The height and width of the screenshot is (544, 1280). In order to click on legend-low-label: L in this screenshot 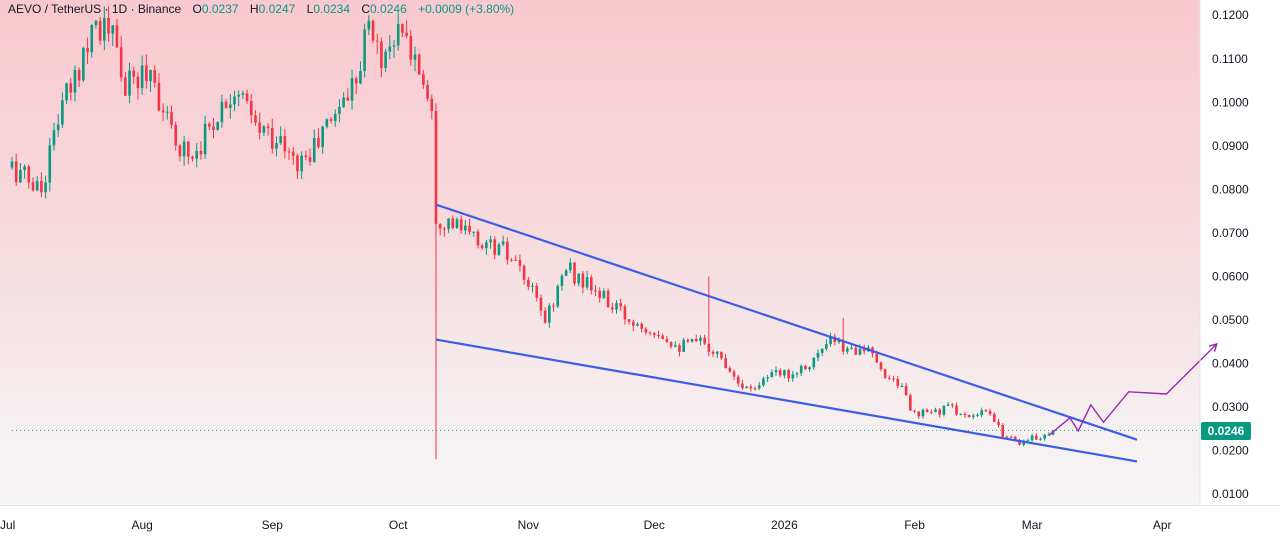, I will do `click(310, 9)`.